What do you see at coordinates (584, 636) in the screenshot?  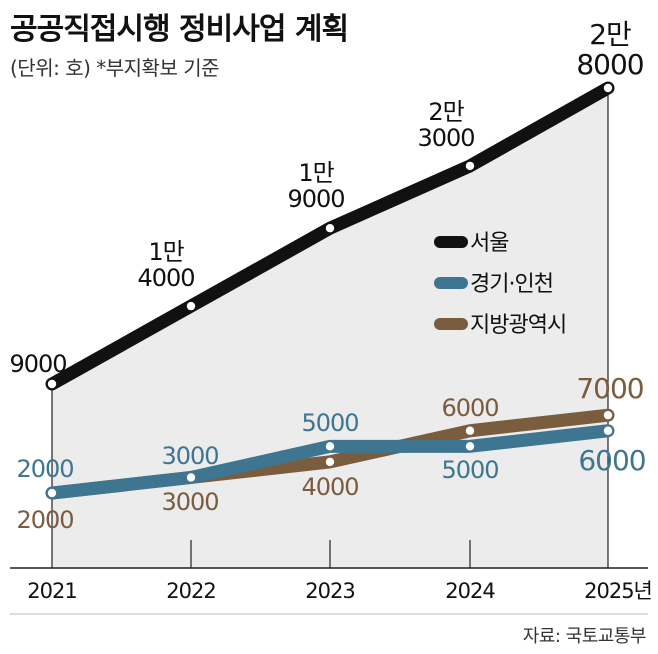 I see `source-note: 자료: 국토교통부` at bounding box center [584, 636].